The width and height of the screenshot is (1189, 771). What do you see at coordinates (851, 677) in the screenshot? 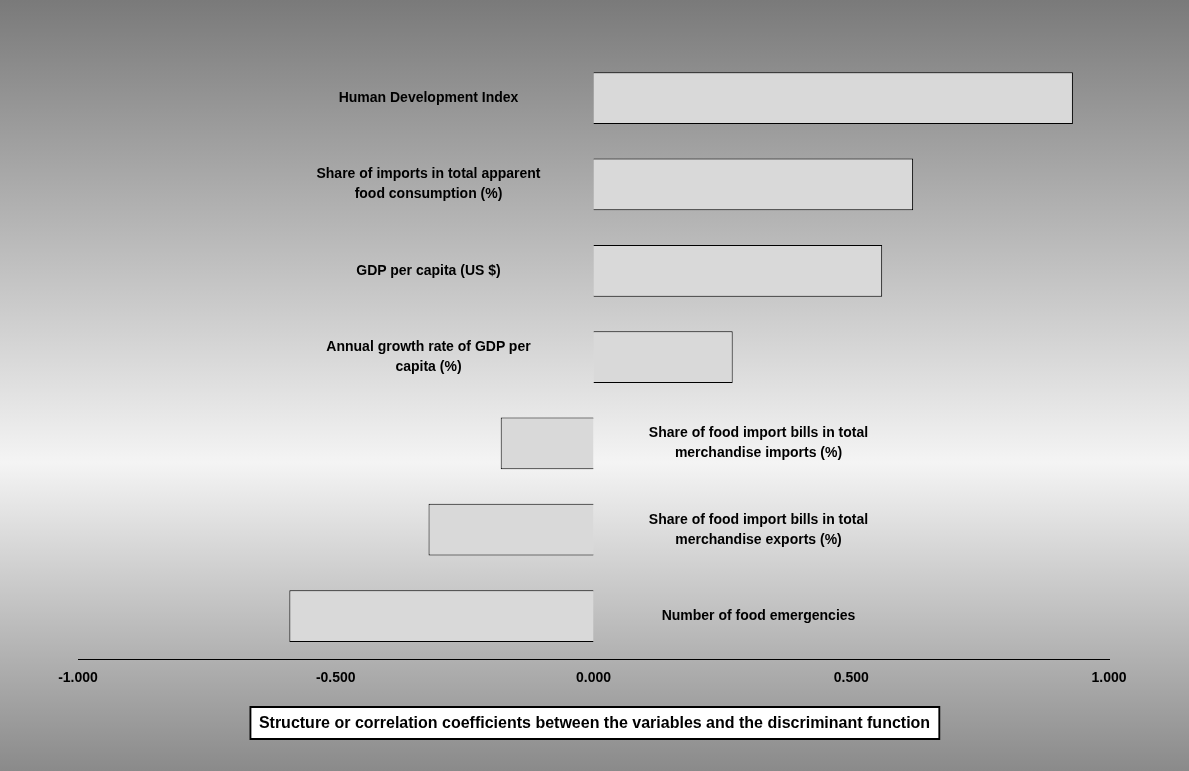
I see `x-tick-label: 0.500` at bounding box center [851, 677].